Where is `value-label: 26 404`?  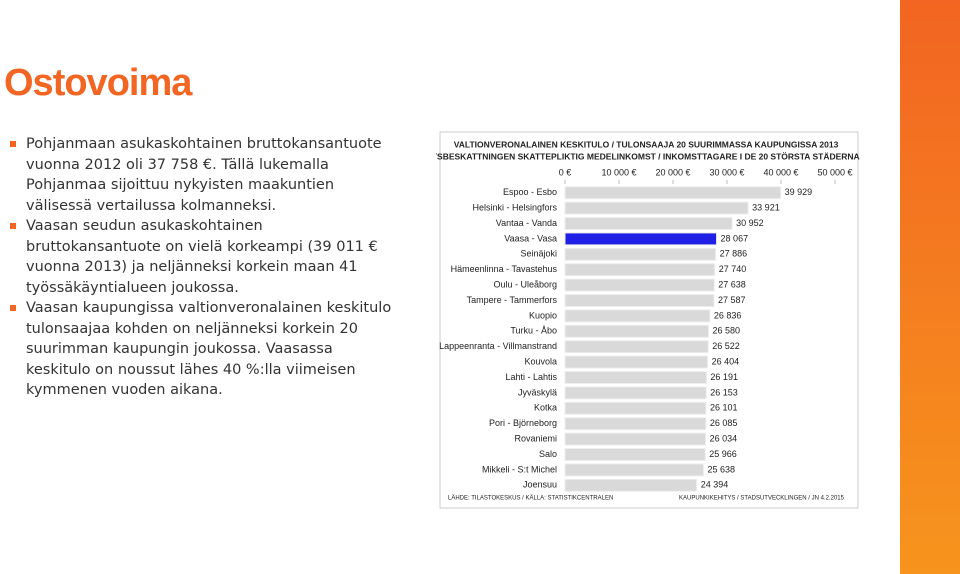 value-label: 26 404 is located at coordinates (726, 361).